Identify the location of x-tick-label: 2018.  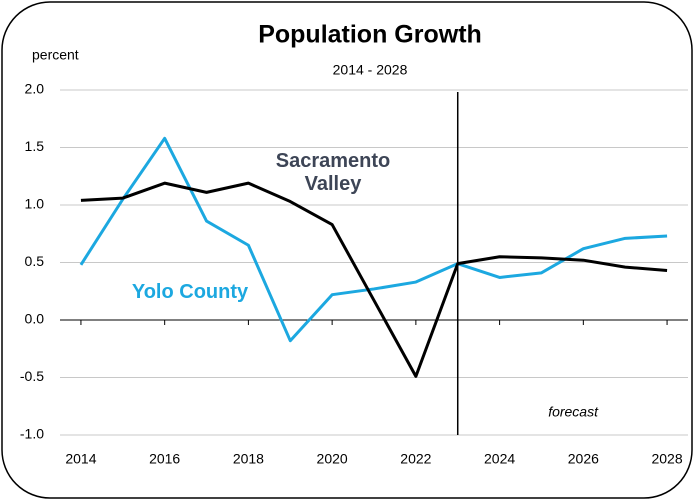
(248, 459).